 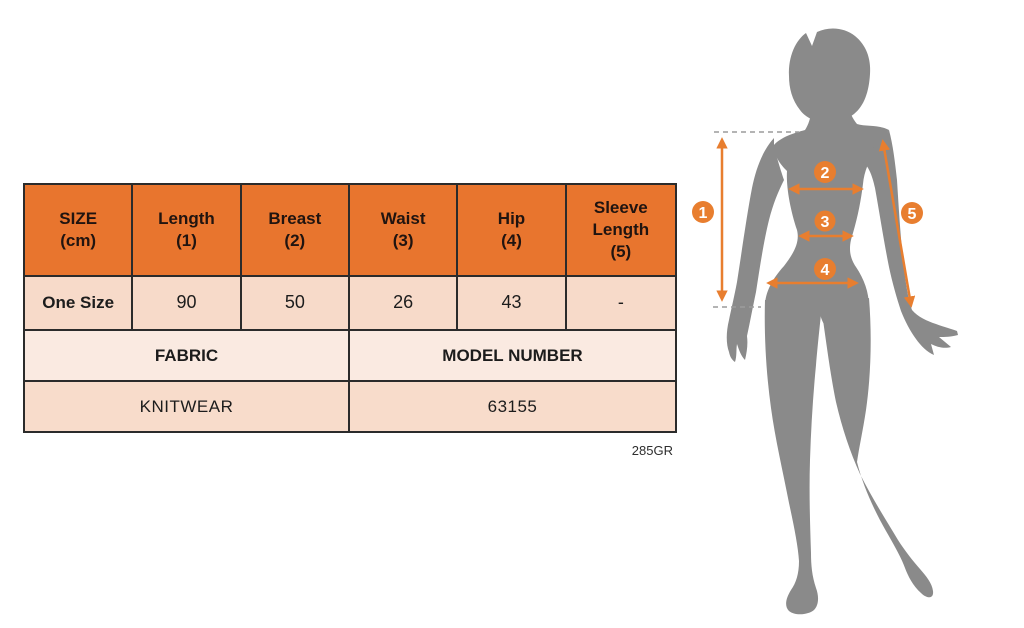 I want to click on measure-marker-2: 2, so click(x=825, y=172).